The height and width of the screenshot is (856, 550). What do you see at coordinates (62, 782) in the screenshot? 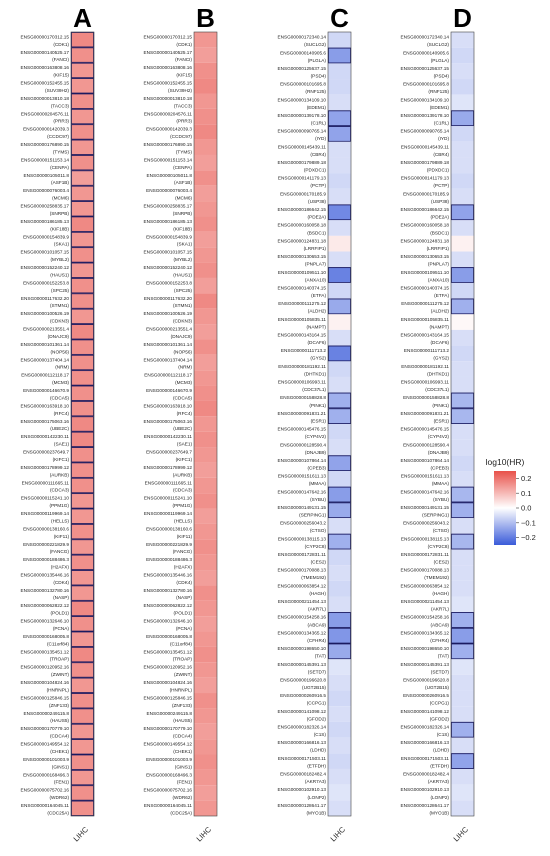
I see `gene-symbol-label: (FEN1)` at bounding box center [62, 782].